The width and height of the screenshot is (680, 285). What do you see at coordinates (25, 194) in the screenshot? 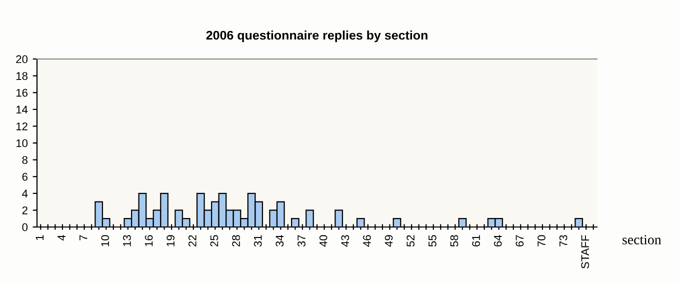
I see `y-tick-label: 4` at bounding box center [25, 194].